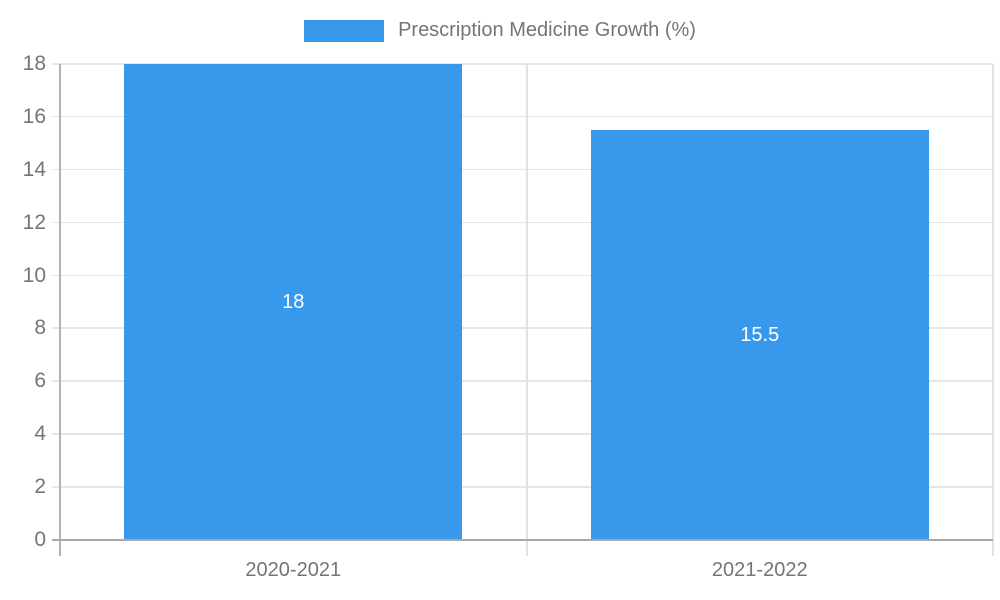 The height and width of the screenshot is (600, 1000). What do you see at coordinates (34, 116) in the screenshot?
I see `y-axis-tick-label: 16` at bounding box center [34, 116].